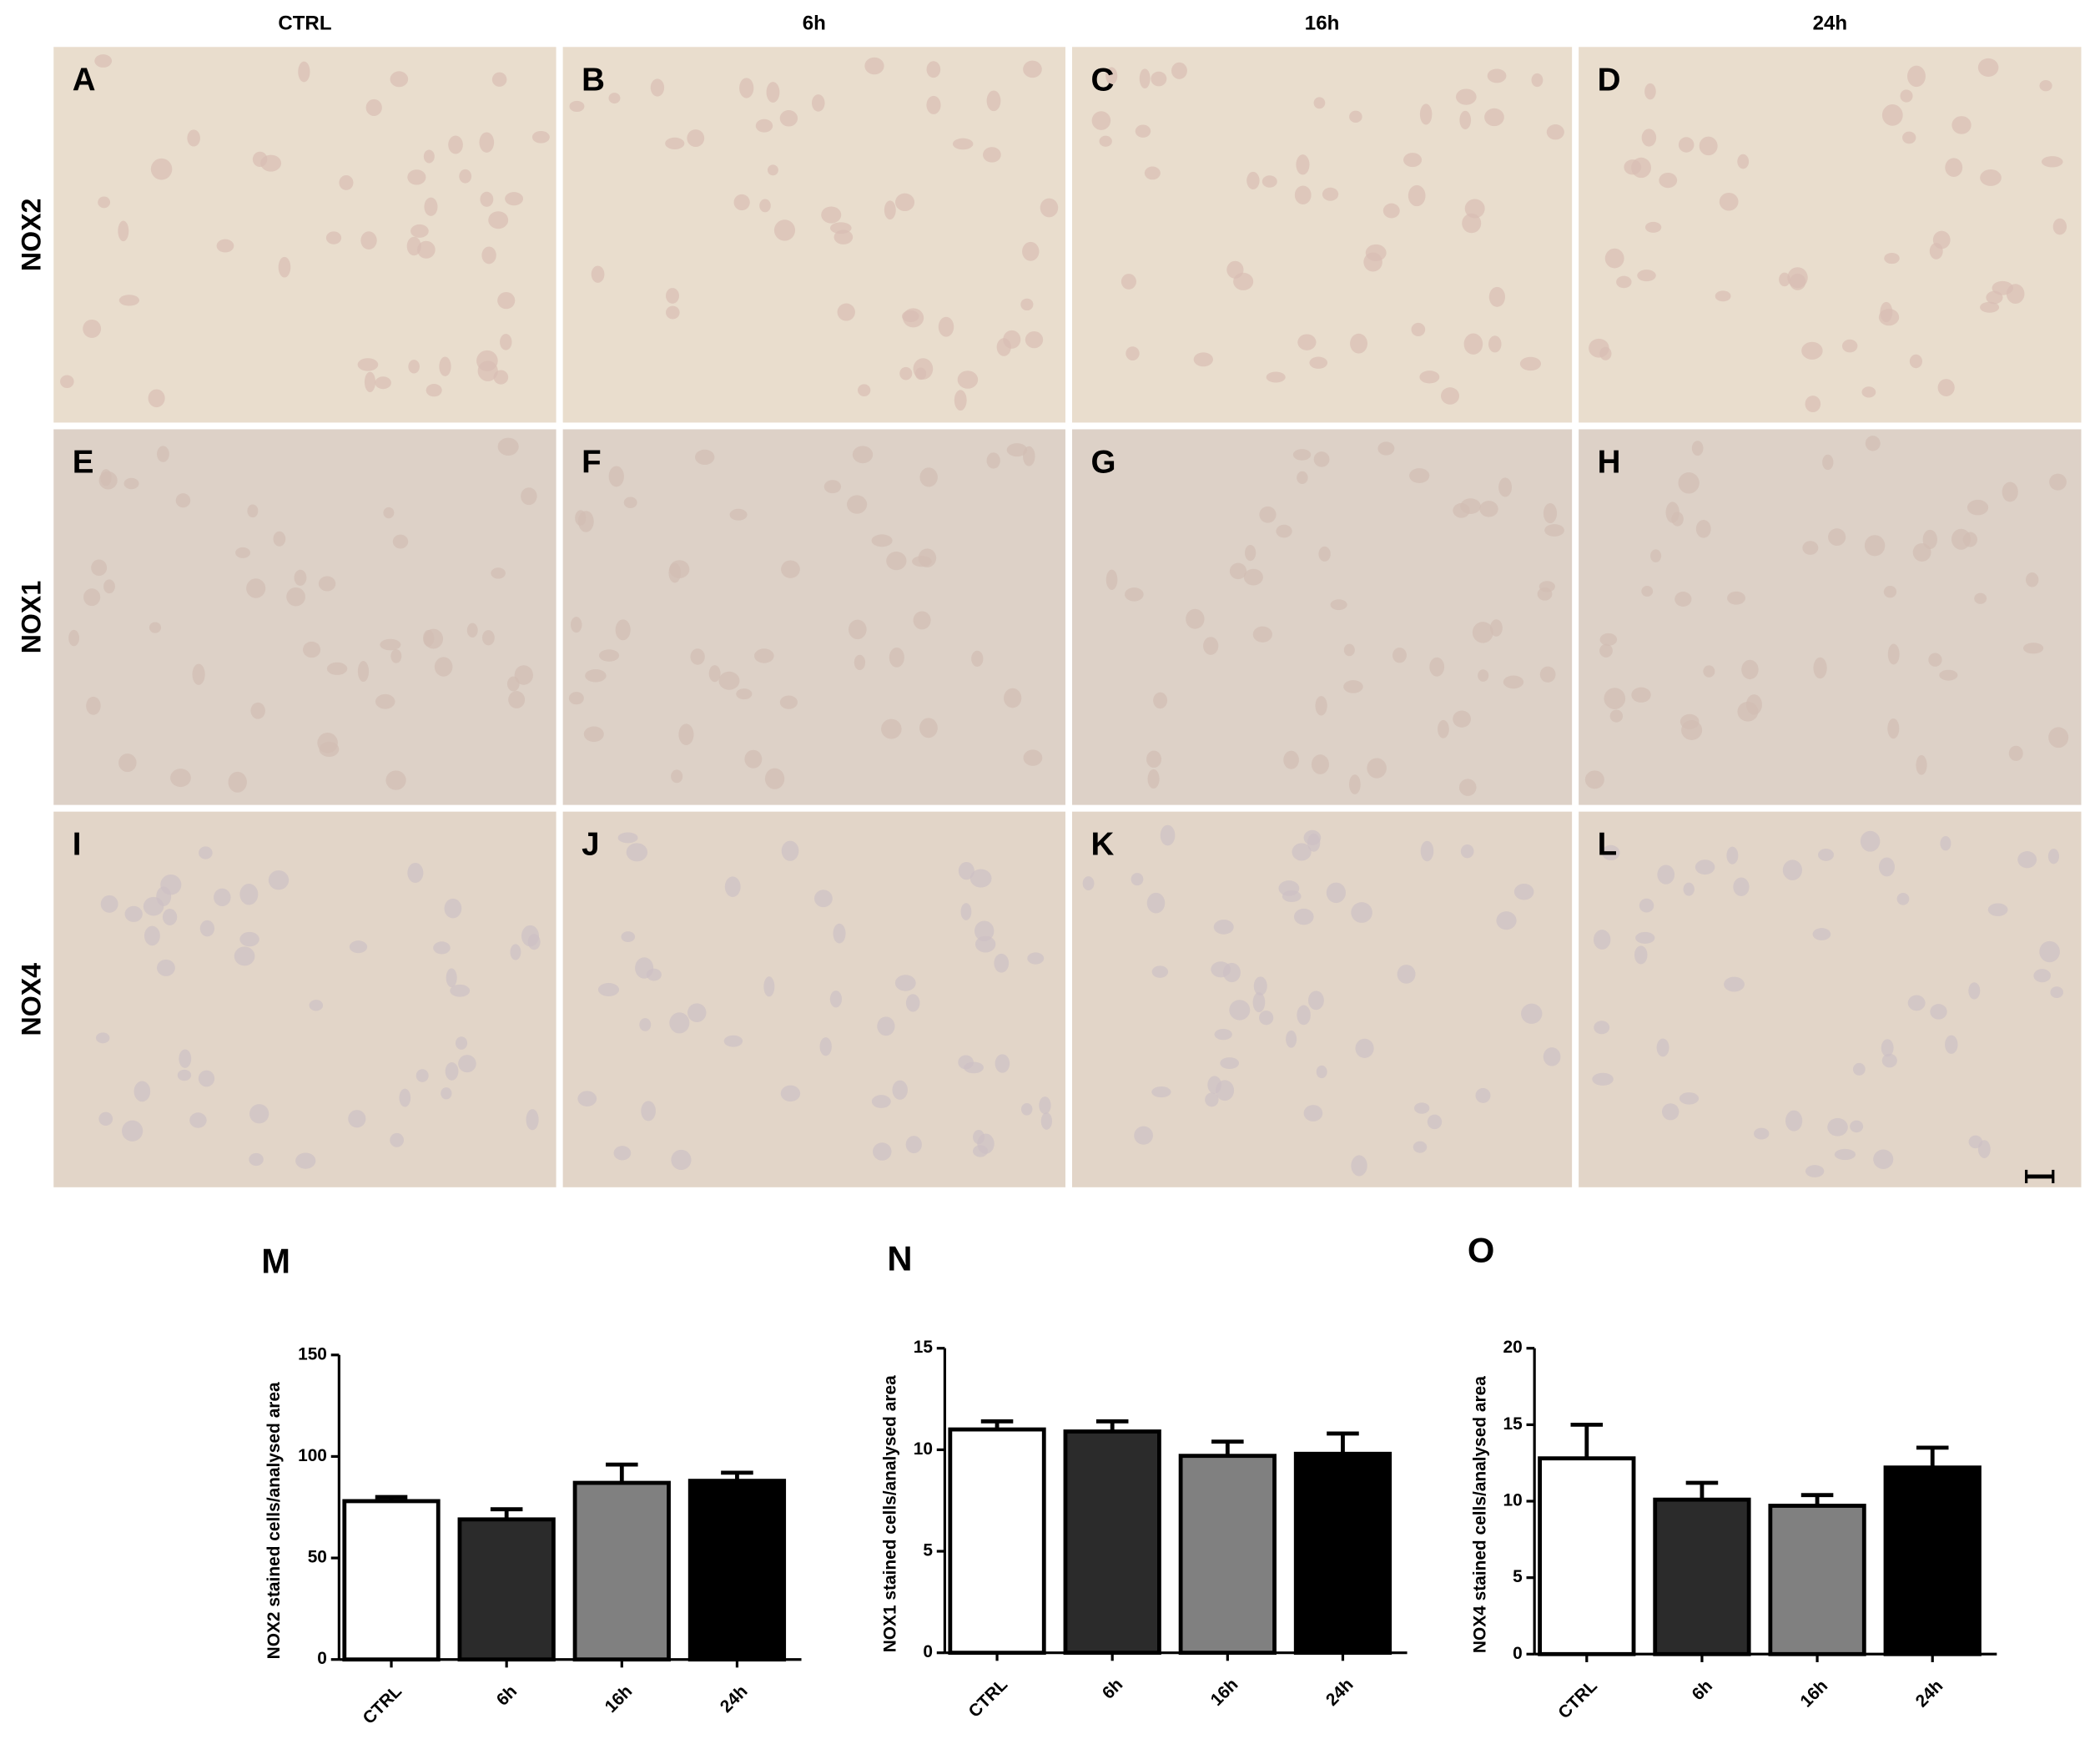 This screenshot has height=1744, width=2100. What do you see at coordinates (1322, 23) in the screenshot?
I see `column-header: 16h` at bounding box center [1322, 23].